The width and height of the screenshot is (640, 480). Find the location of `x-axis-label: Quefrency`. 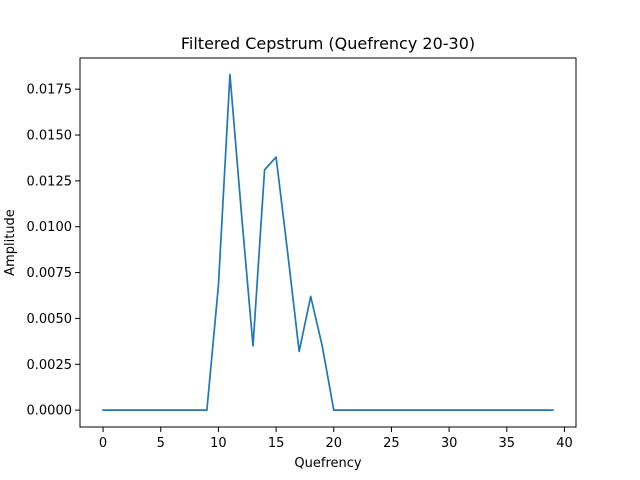

x-axis-label: Quefrency is located at coordinates (327, 463).